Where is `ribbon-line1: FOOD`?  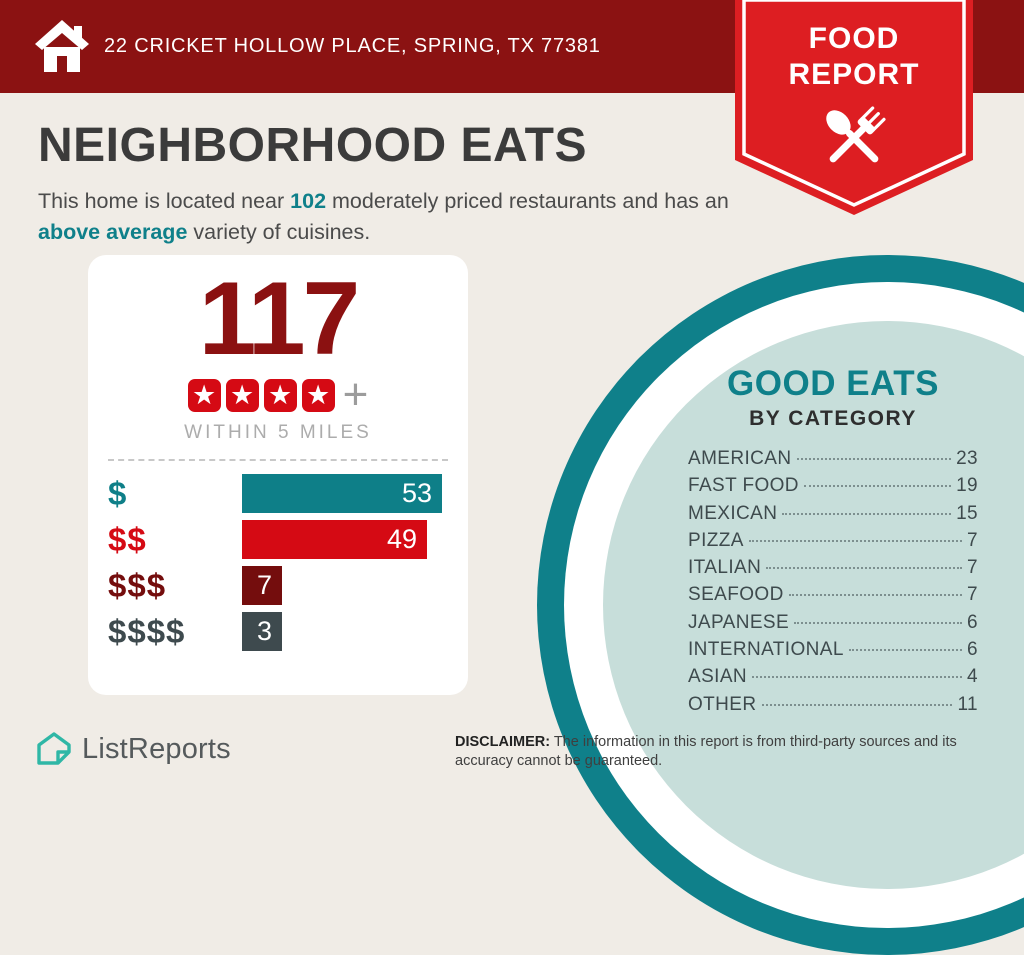
ribbon-line1: FOOD is located at coordinates (854, 38).